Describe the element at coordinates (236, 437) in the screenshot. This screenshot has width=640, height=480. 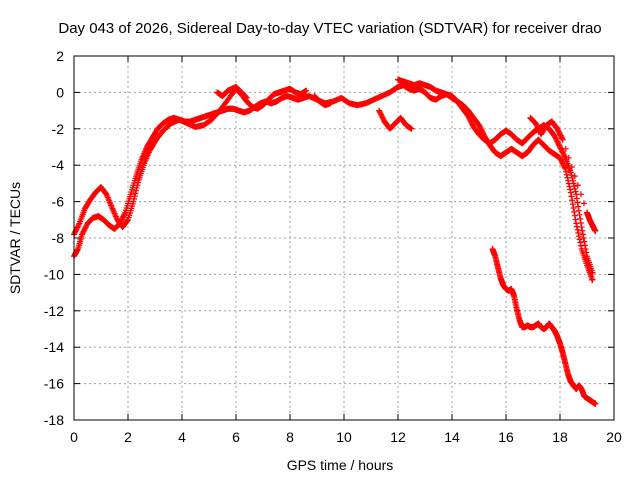
I see `x-tick-label: 6` at that location.